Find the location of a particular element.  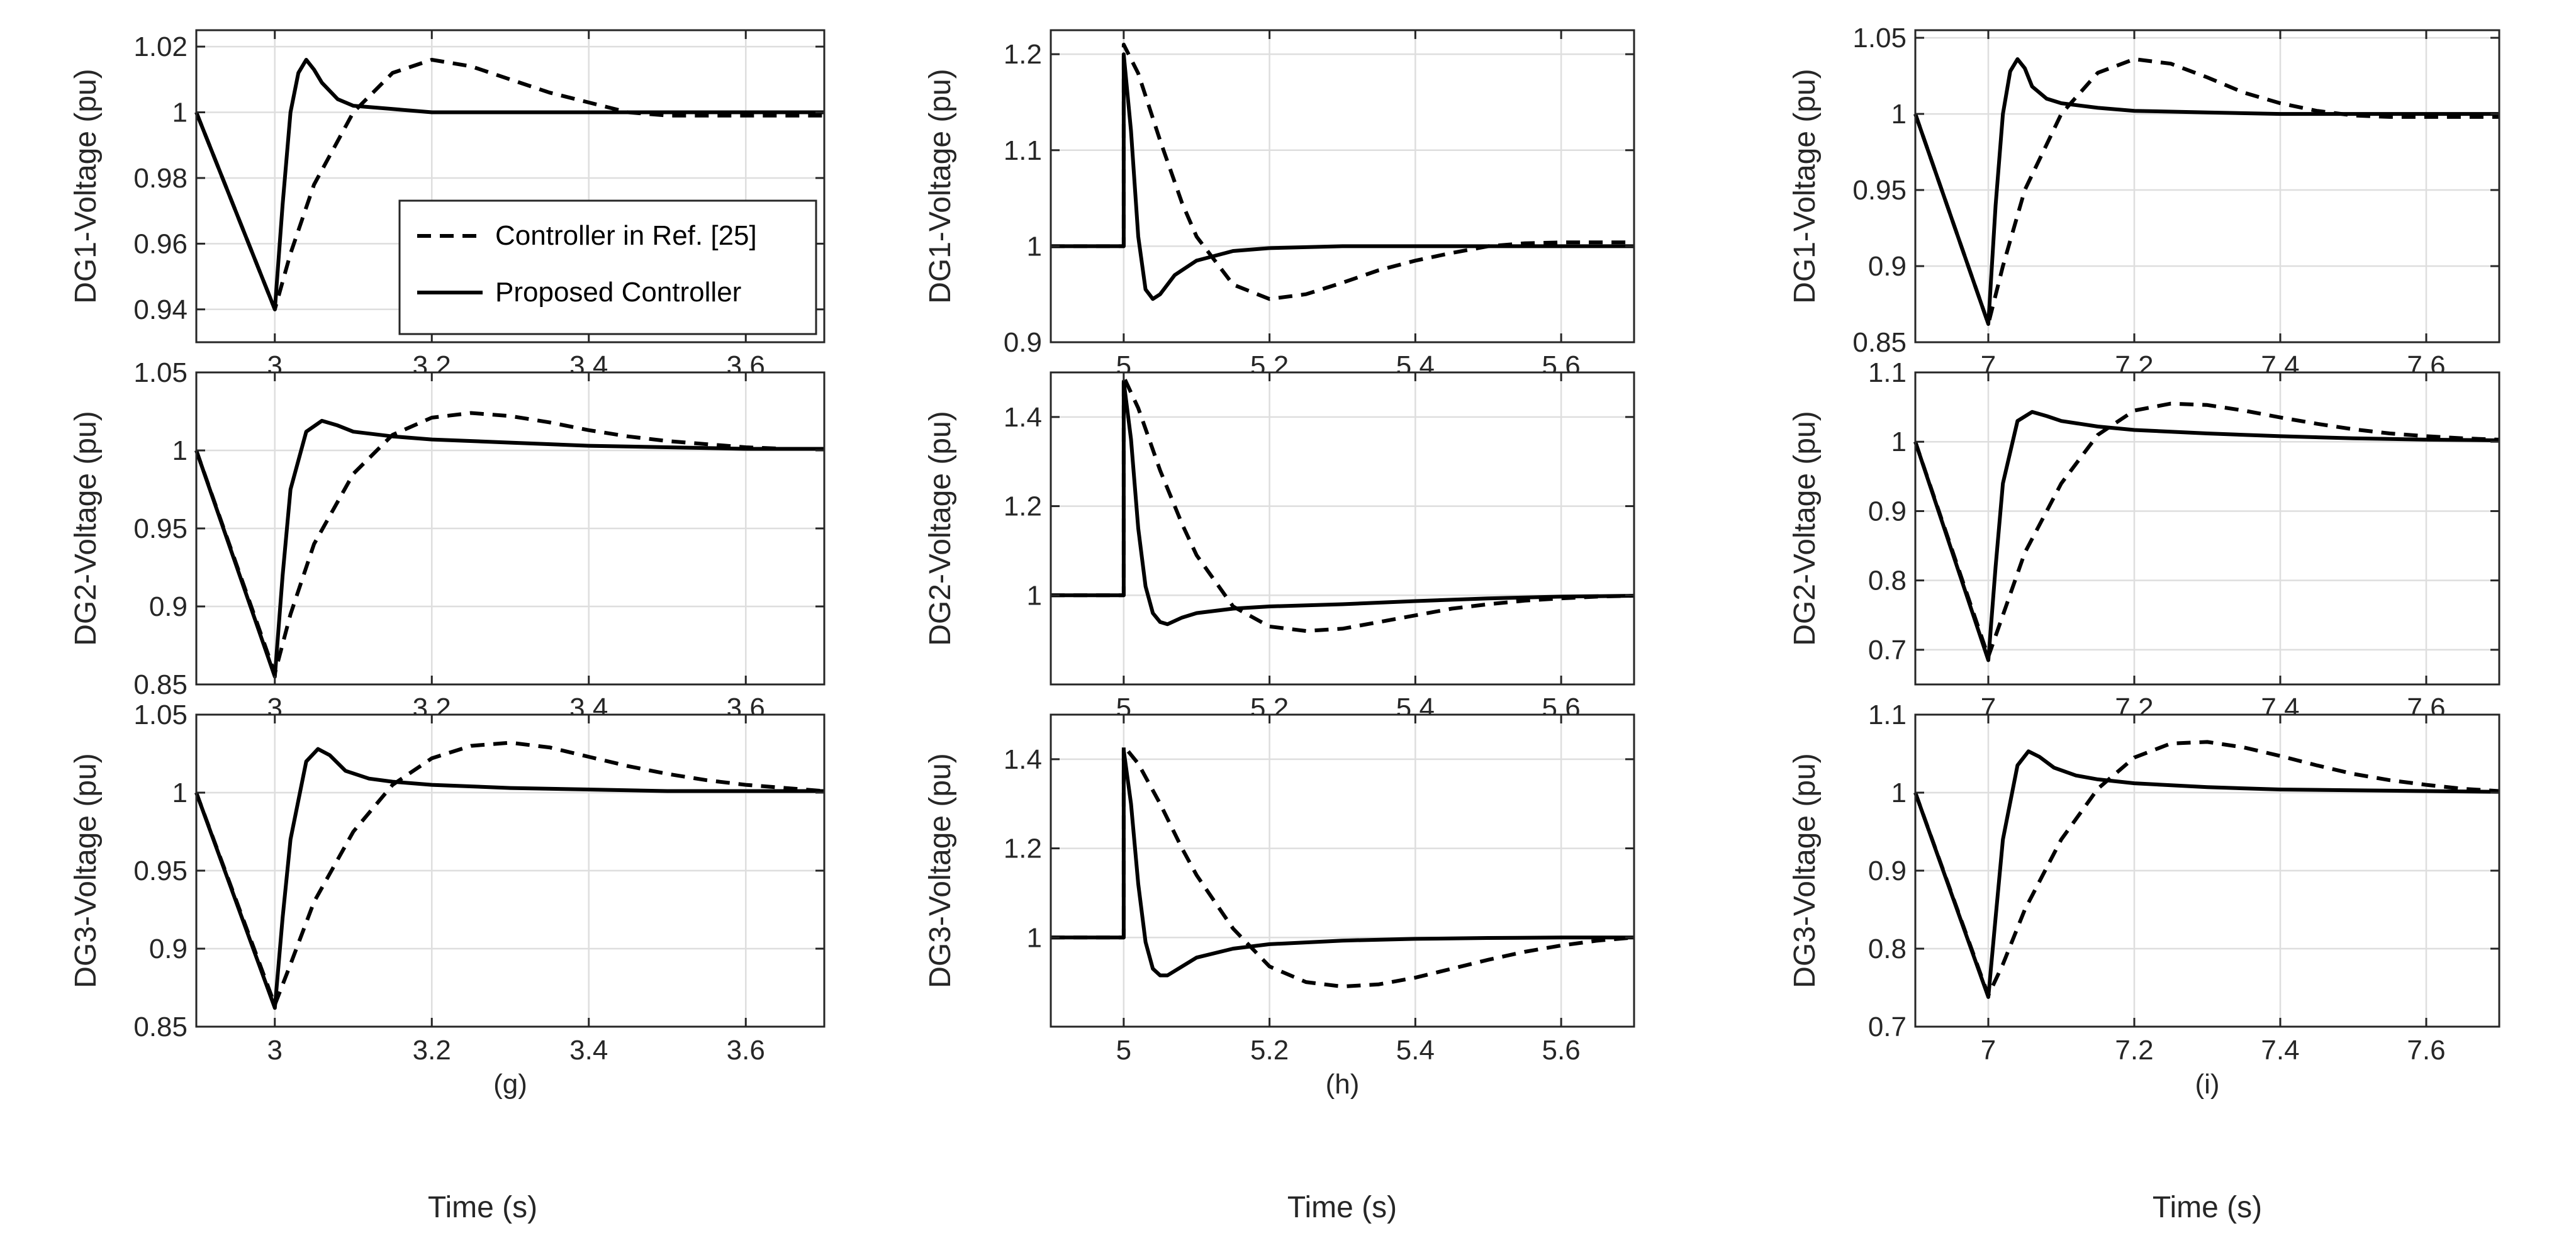

panel-i-y-tick-label: 0.9 is located at coordinates (1887, 871).